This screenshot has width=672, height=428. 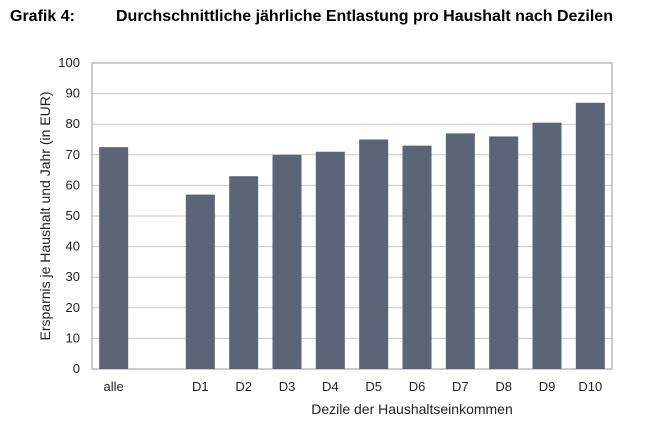 What do you see at coordinates (76, 368) in the screenshot?
I see `y-tick-label: 0` at bounding box center [76, 368].